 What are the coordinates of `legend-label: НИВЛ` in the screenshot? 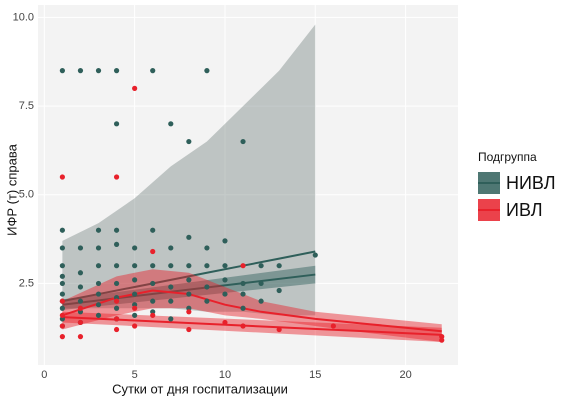 It's located at (531, 183).